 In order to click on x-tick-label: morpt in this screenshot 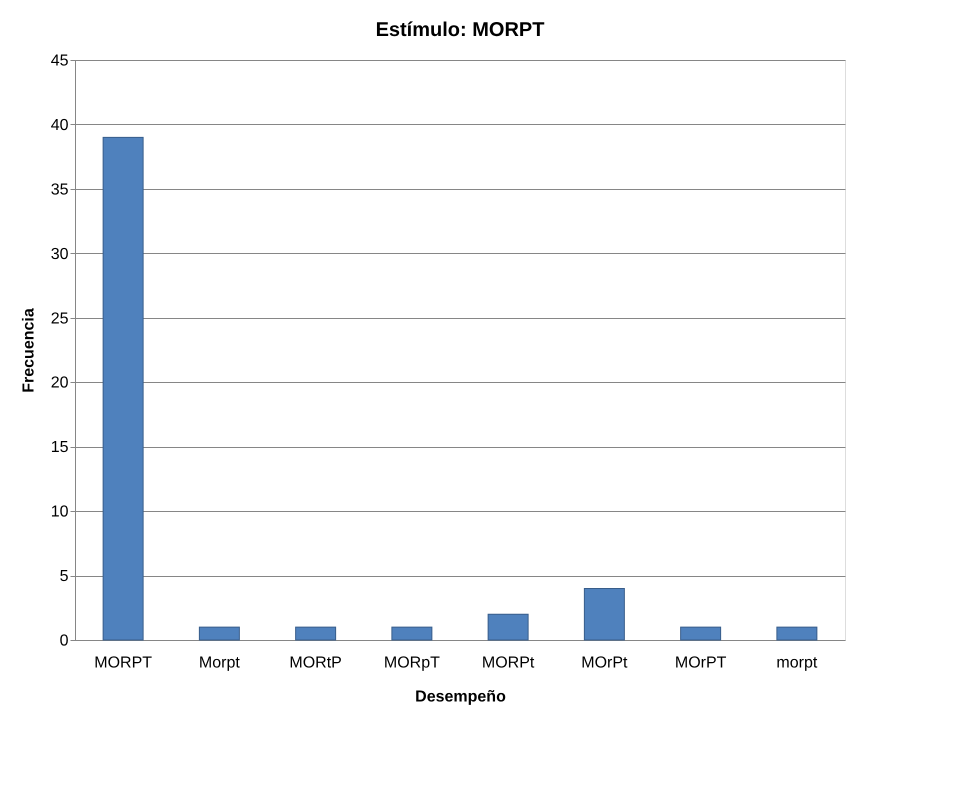, I will do `click(797, 663)`.